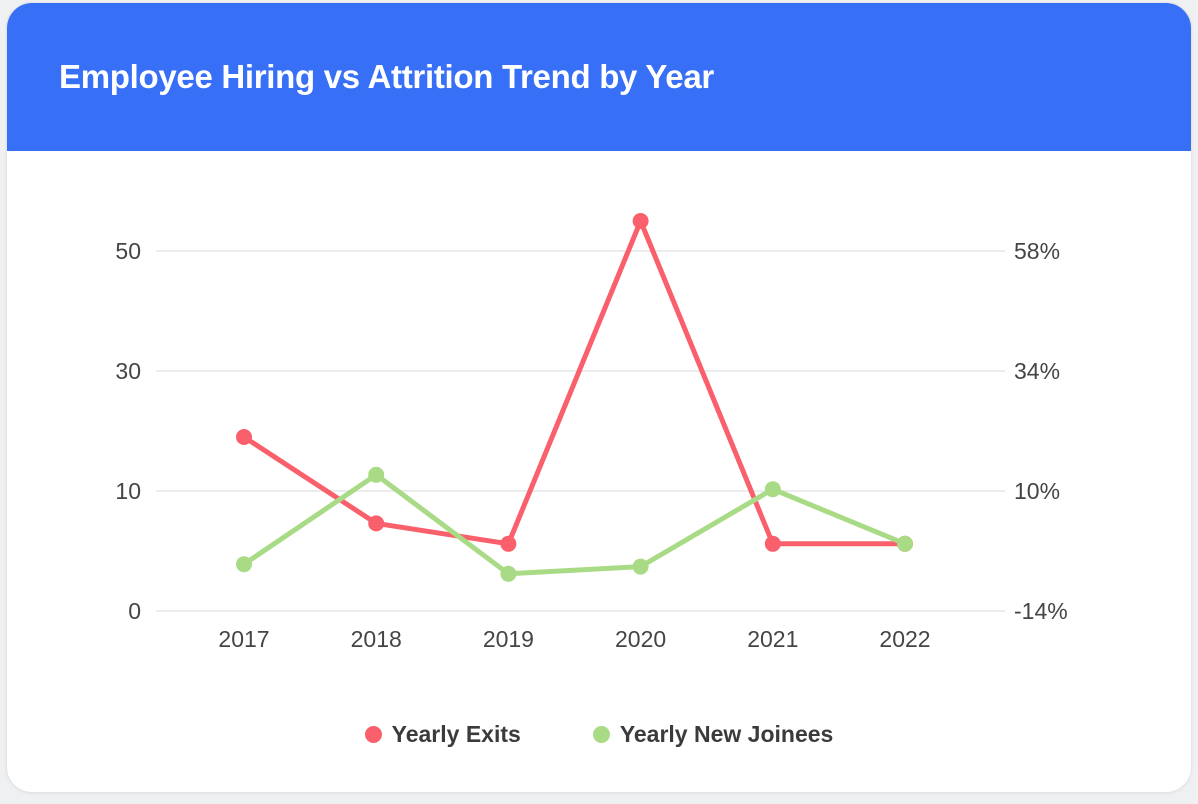 The height and width of the screenshot is (804, 1198). I want to click on y-axis-left-tick: 30, so click(128, 371).